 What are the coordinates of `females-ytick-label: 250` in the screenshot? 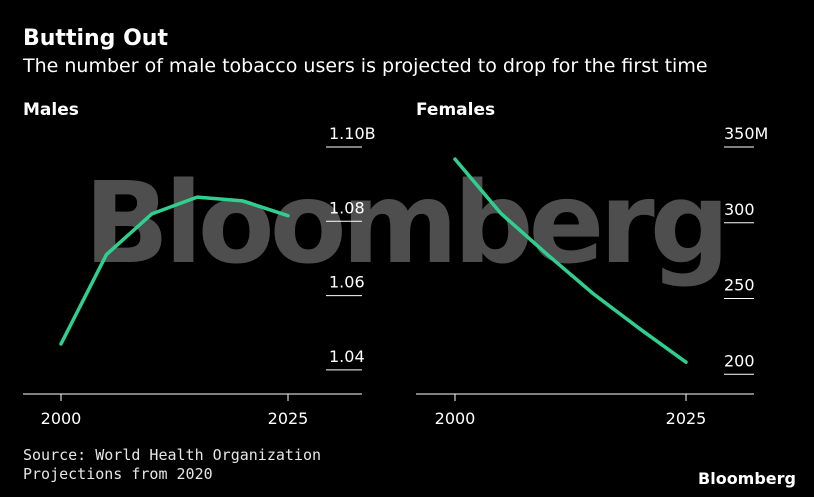 It's located at (739, 285).